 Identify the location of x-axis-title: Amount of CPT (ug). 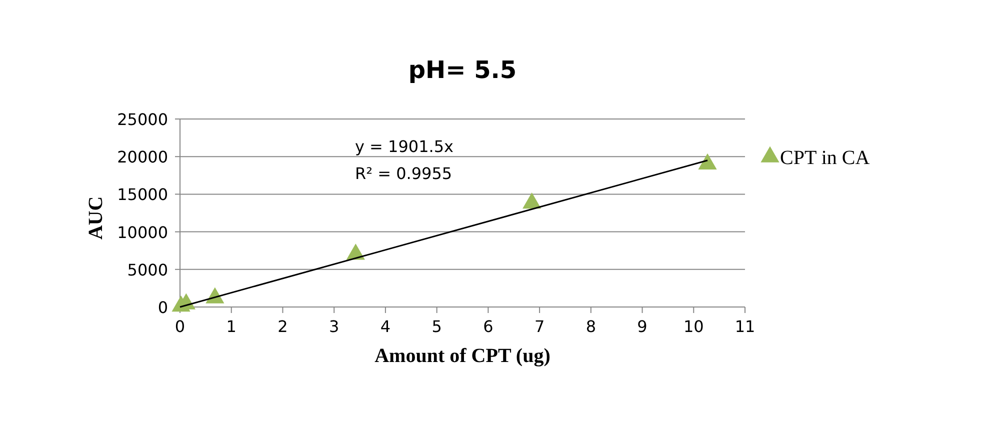
(462, 356).